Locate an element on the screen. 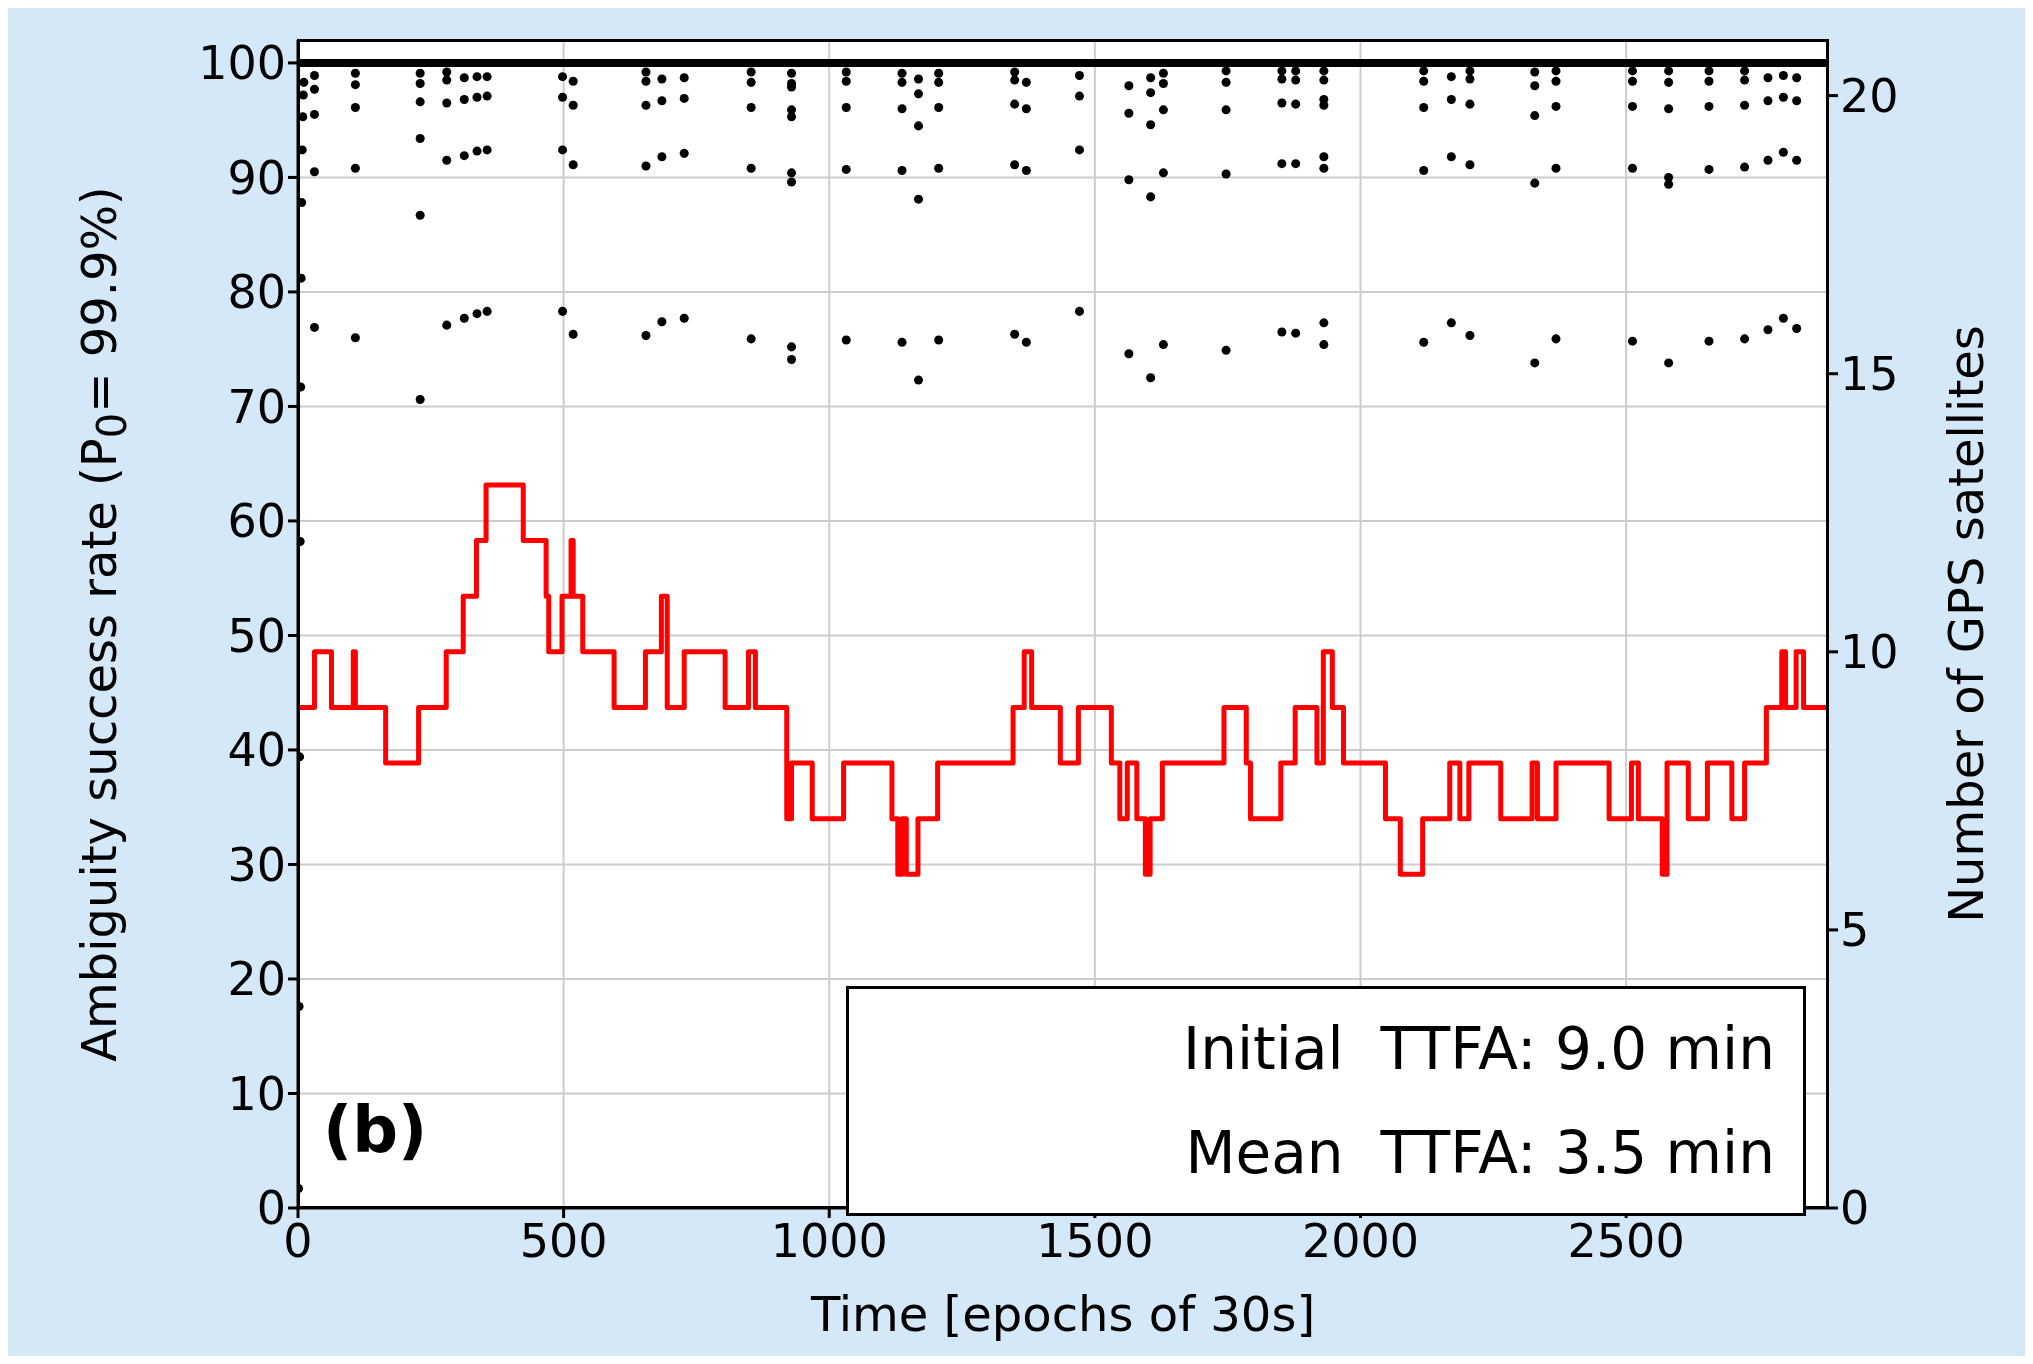 Image resolution: width=2033 pixels, height=1364 pixels. y-tick-label: 20 is located at coordinates (256, 979).